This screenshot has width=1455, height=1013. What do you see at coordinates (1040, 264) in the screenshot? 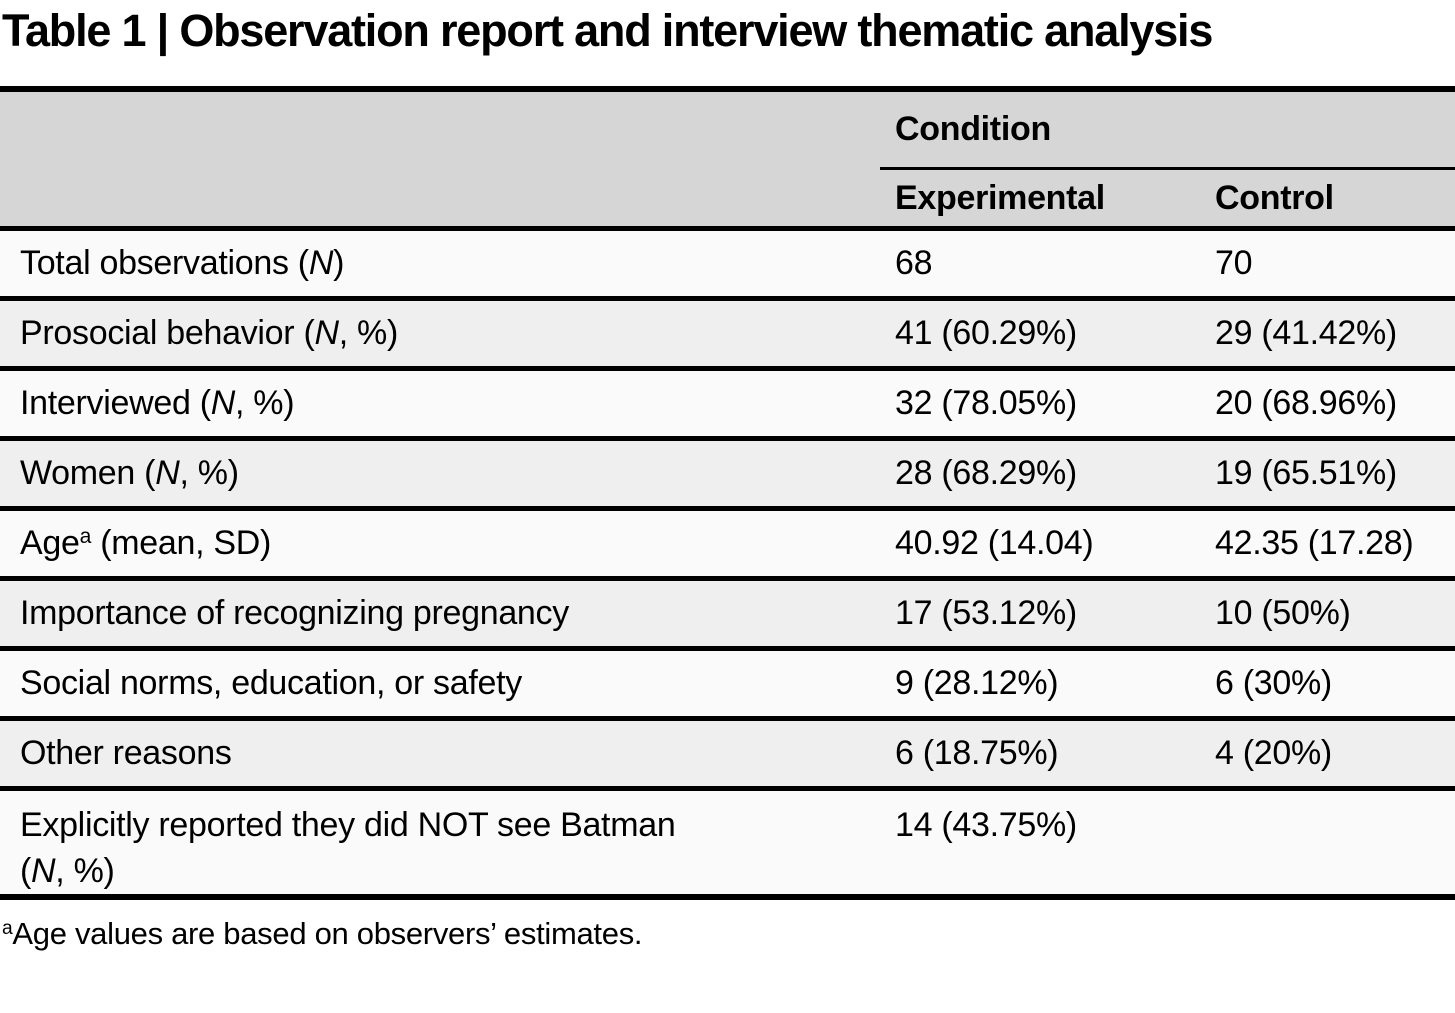
I see `cell-experimental: 68` at bounding box center [1040, 264].